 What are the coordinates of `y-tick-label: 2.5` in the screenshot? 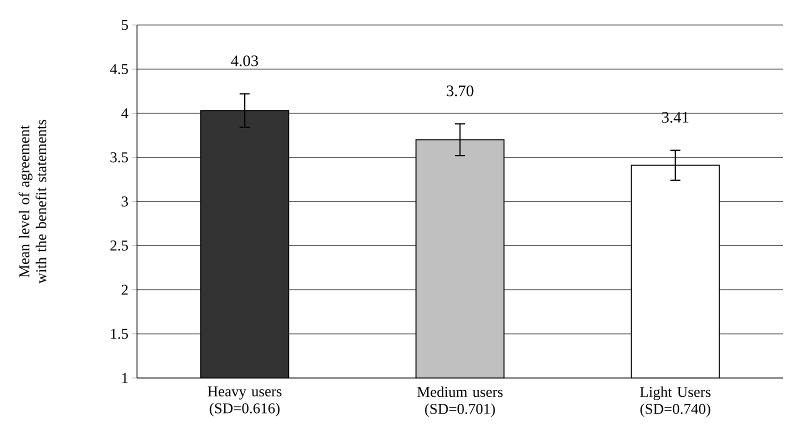 It's located at (119, 245).